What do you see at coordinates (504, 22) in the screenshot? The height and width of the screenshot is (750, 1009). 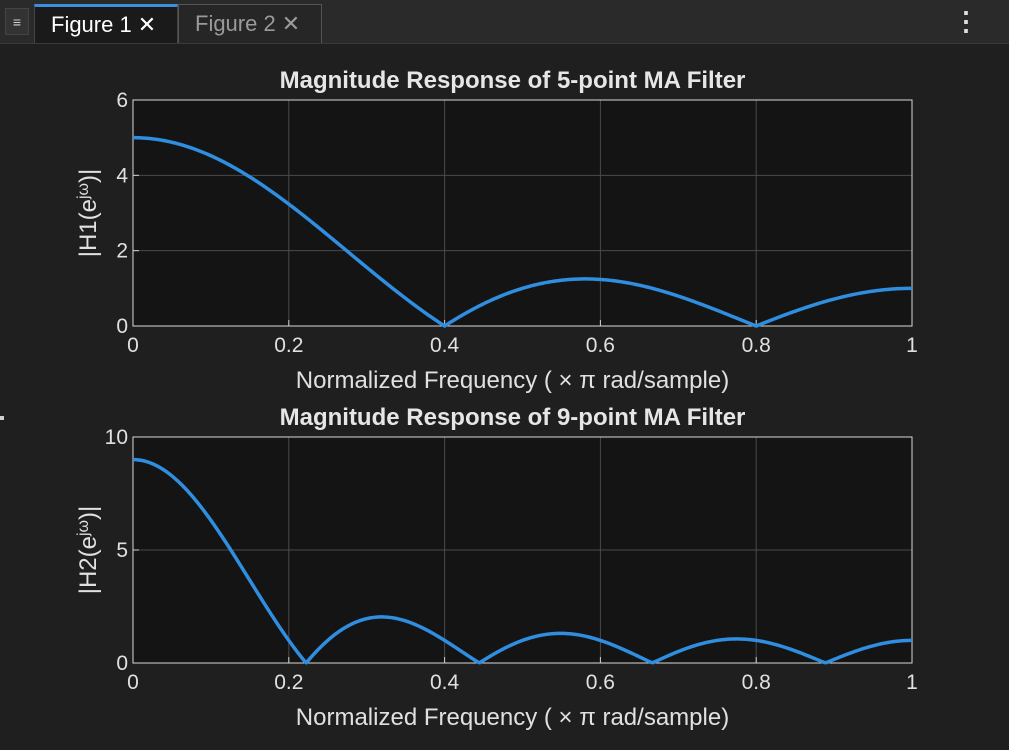 I see `figure-tab-bar: ≡ Figure 1 ✕ Figure 2 ✕ ⋮` at bounding box center [504, 22].